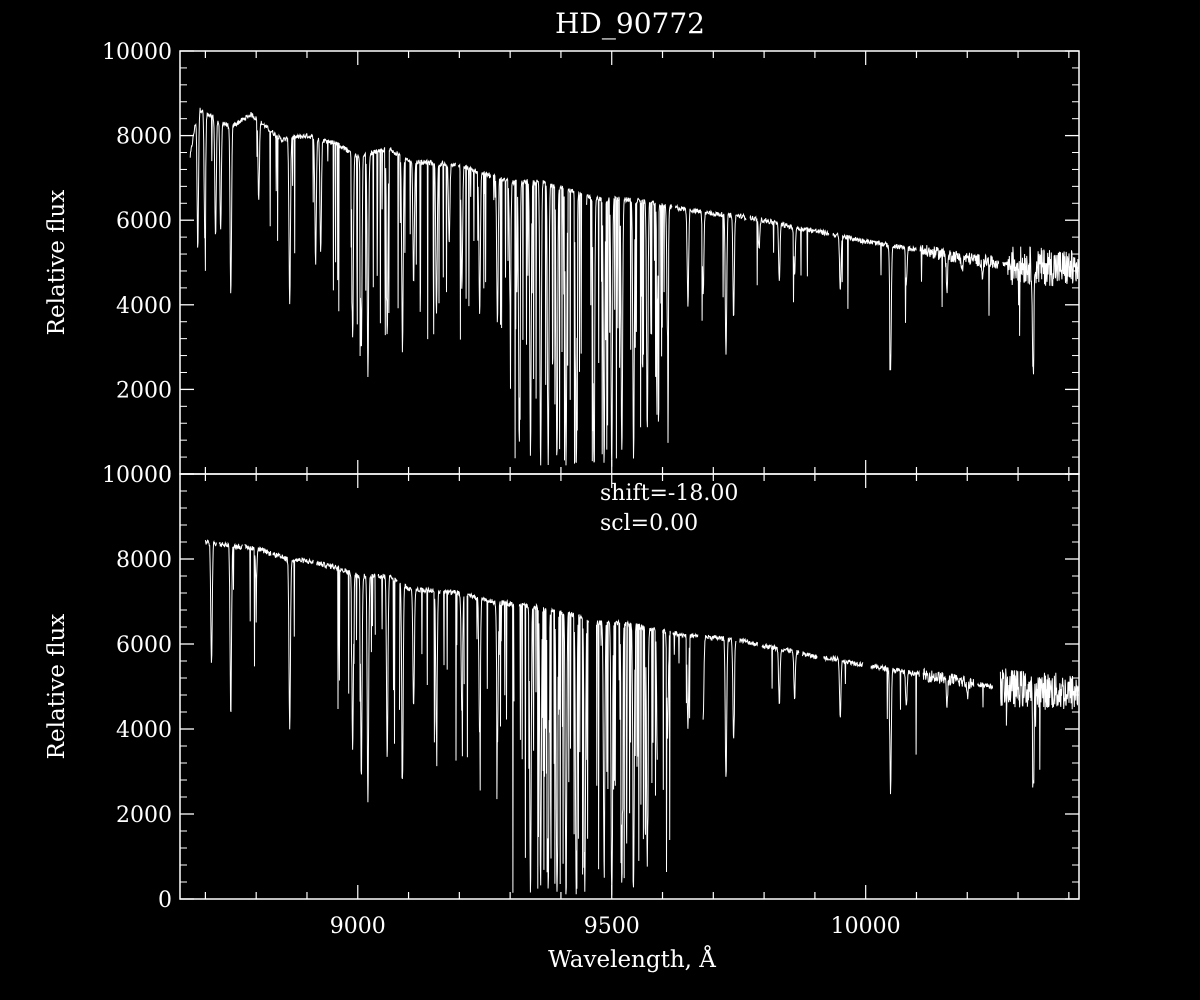 The height and width of the screenshot is (1000, 1200). Describe the element at coordinates (358, 926) in the screenshot. I see `x-tick-label: 9000` at that location.